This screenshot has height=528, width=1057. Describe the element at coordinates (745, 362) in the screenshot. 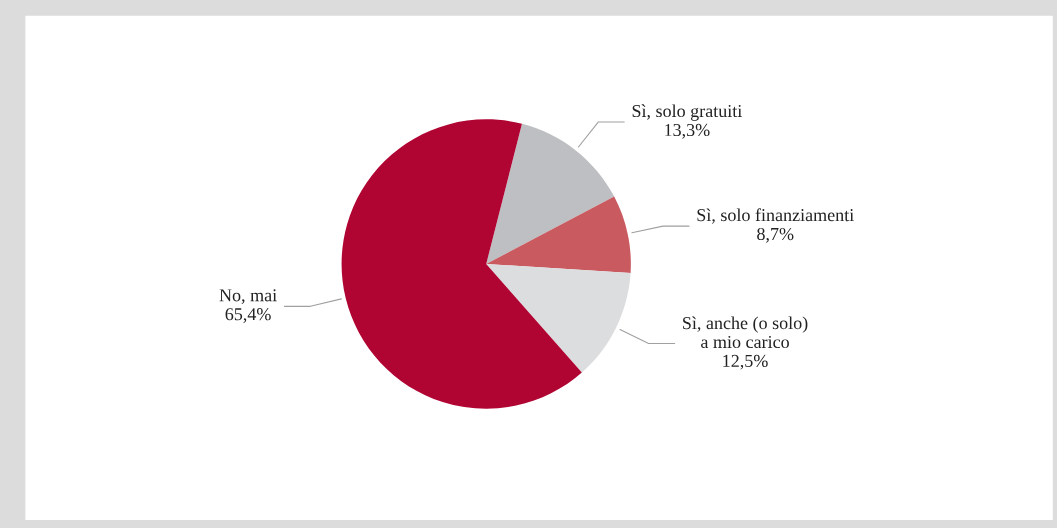

I see `data-label: 12,5%` at that location.